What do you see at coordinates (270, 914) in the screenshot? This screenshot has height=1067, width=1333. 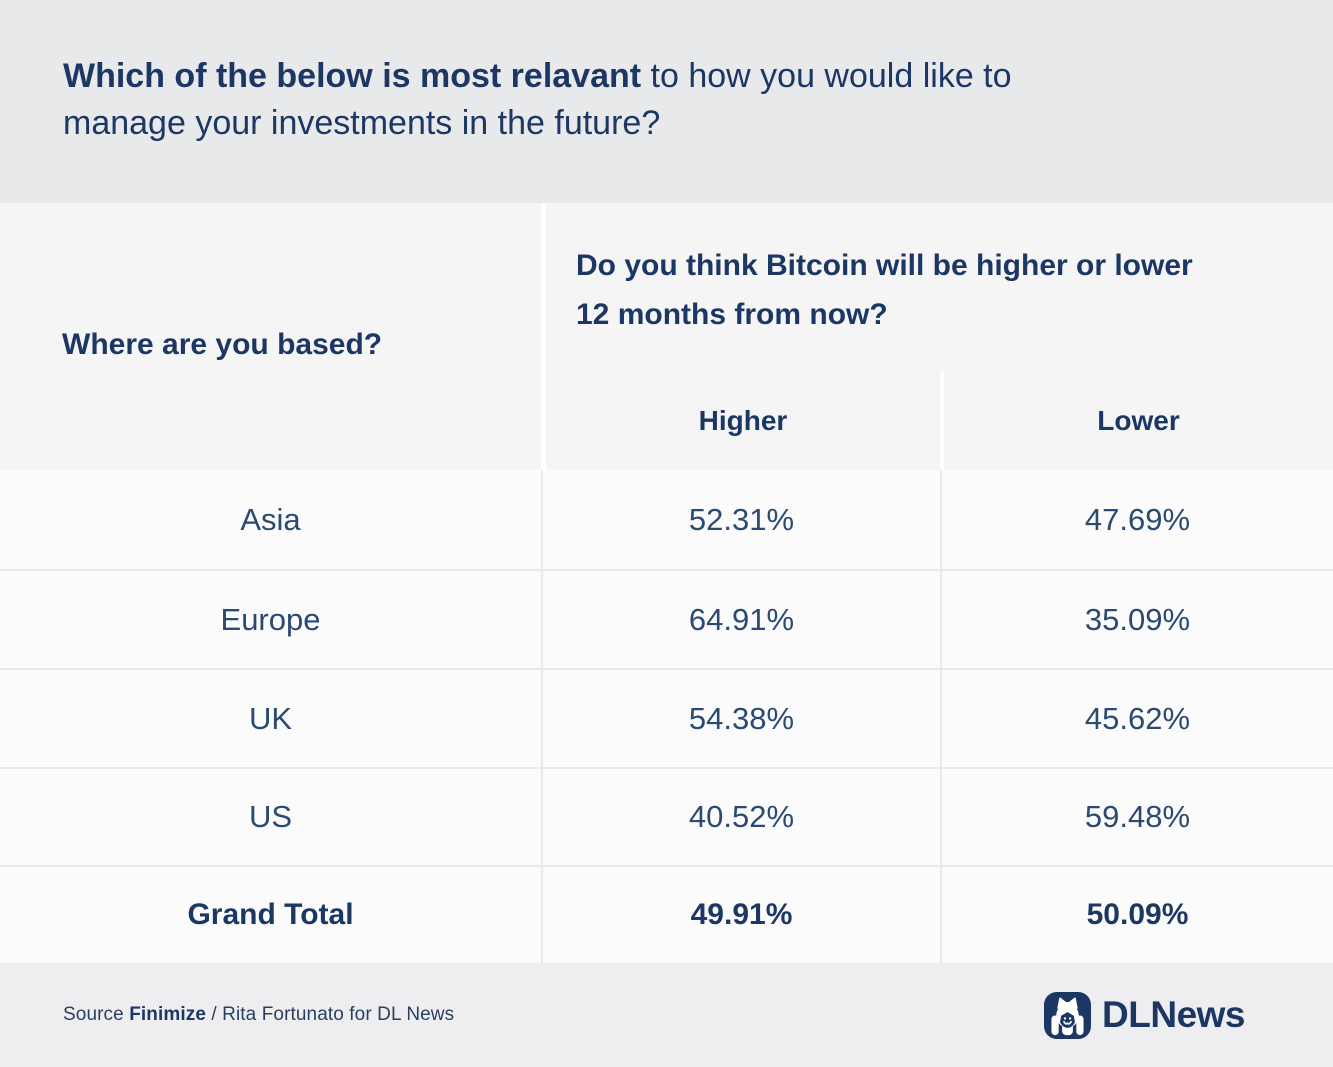 I see `grand-total-label-cell: Grand Total` at bounding box center [270, 914].